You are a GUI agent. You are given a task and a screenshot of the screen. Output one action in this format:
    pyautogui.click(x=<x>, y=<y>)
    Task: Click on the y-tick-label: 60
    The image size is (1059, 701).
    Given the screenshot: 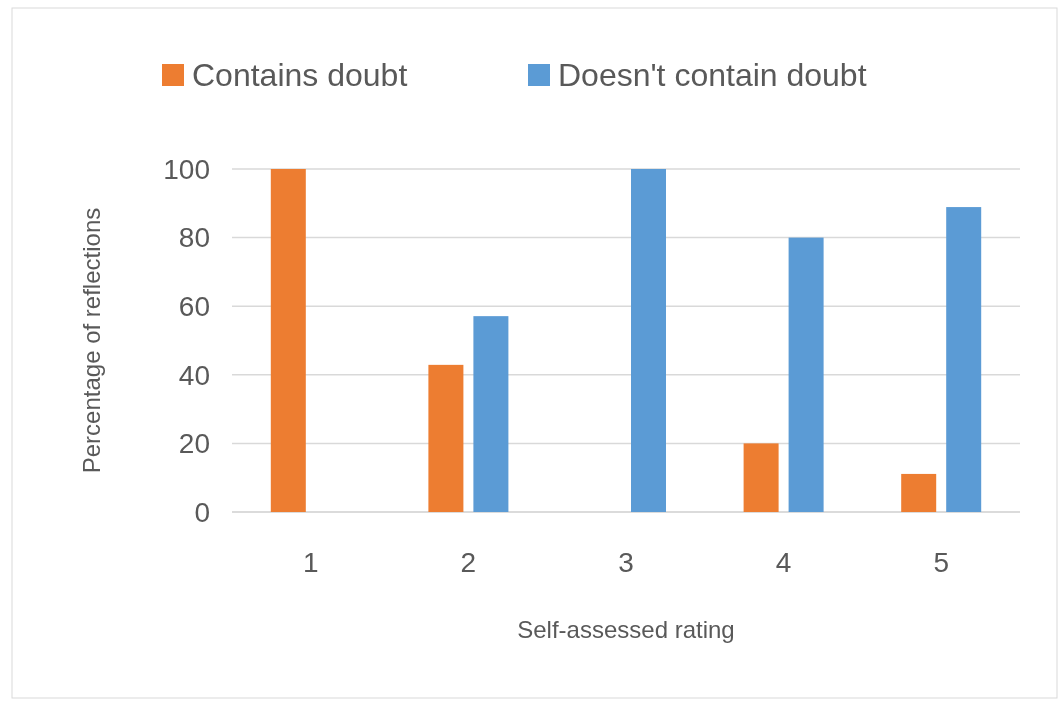 What is the action you would take?
    pyautogui.click(x=194, y=306)
    